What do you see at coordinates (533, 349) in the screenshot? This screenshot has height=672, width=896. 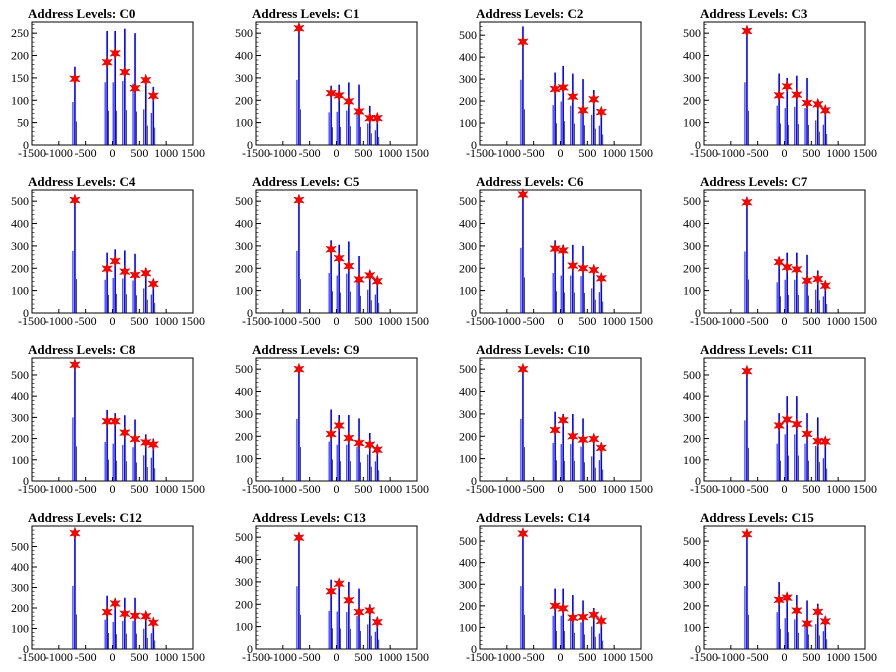 I see `chart-title: Address Levels: C10` at bounding box center [533, 349].